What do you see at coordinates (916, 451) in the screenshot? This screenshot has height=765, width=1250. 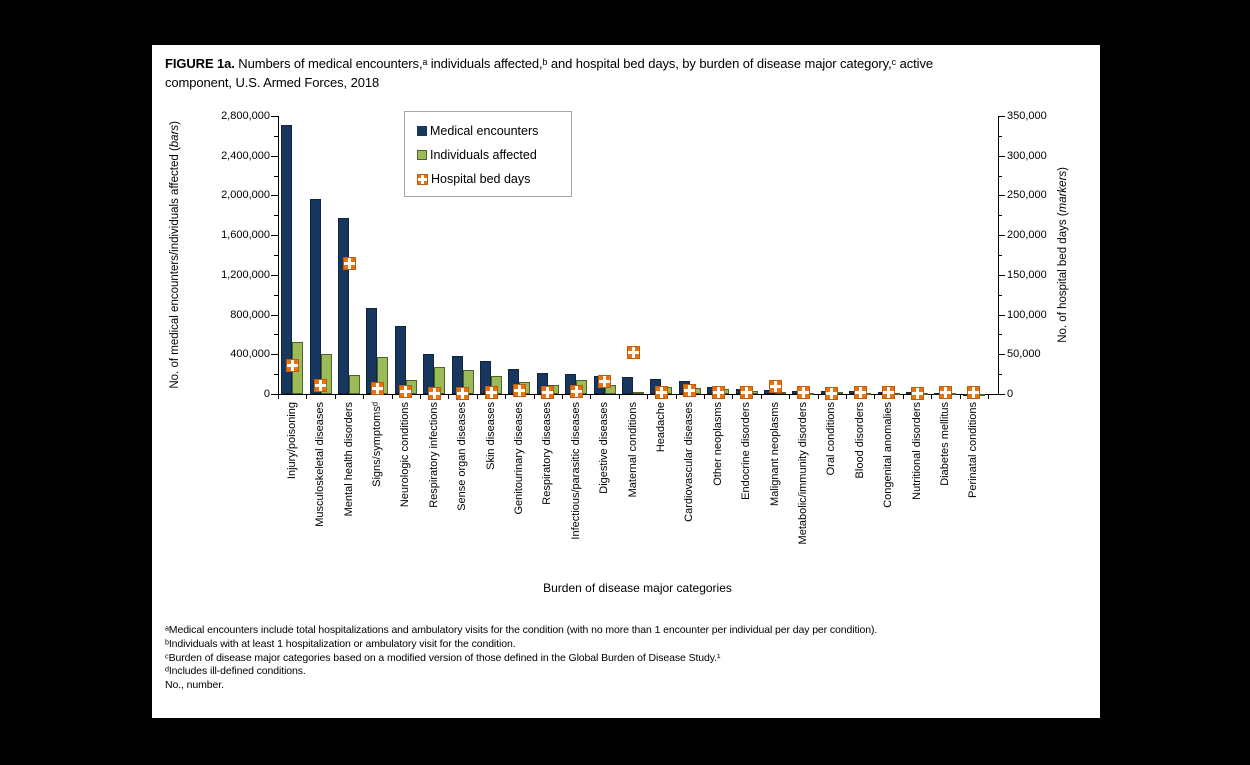 I see `x-axis-category-label: Nutritional disorders` at bounding box center [916, 451].